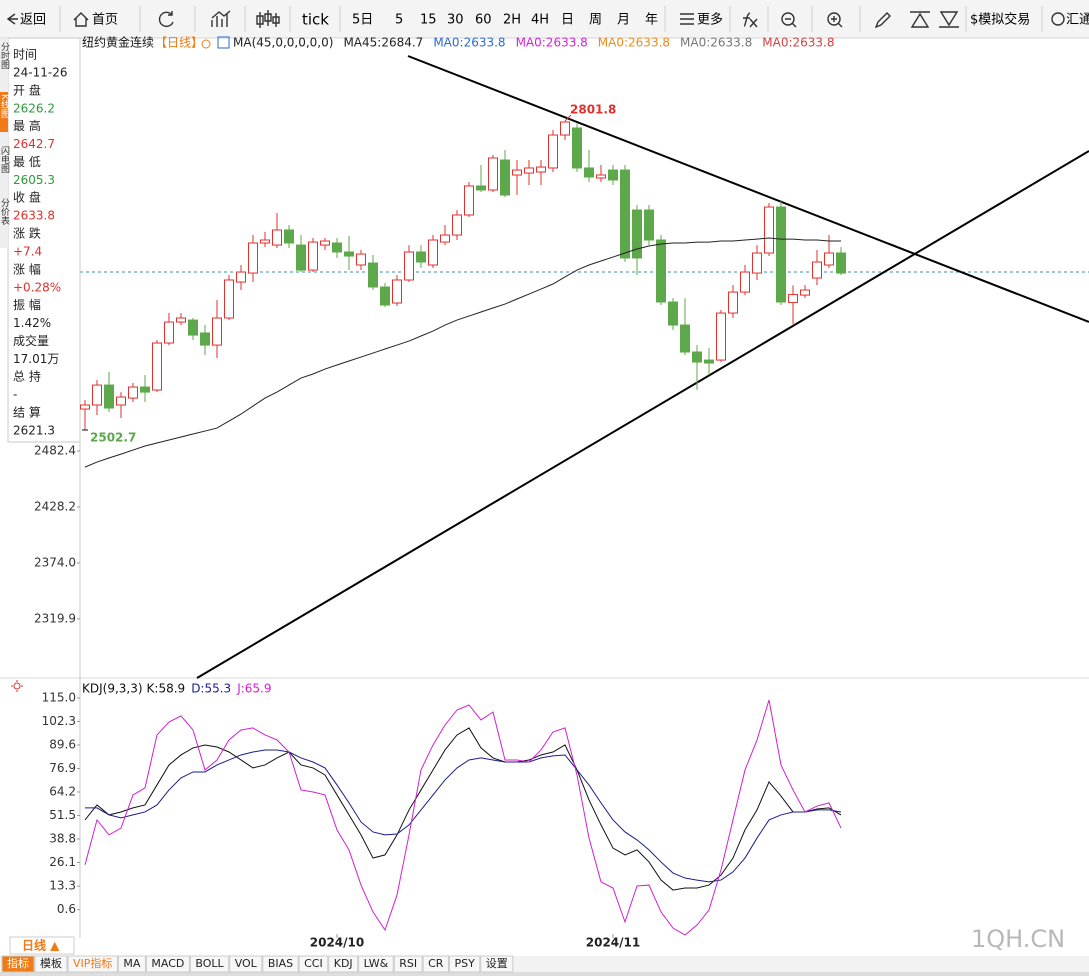 The width and height of the screenshot is (1089, 980). What do you see at coordinates (837, 22) in the screenshot?
I see `zoom-in-icon` at bounding box center [837, 22].